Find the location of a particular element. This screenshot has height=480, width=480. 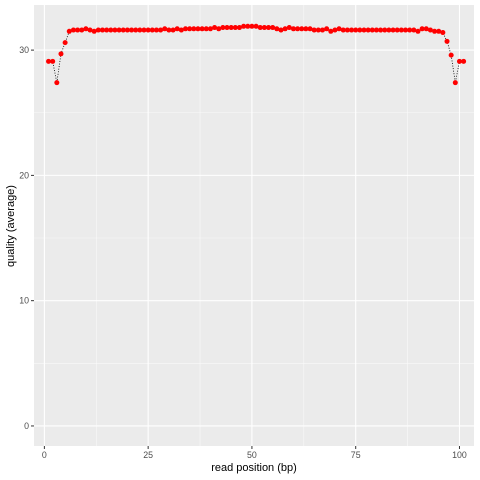

y-tick-label: 20 is located at coordinates (24, 175).